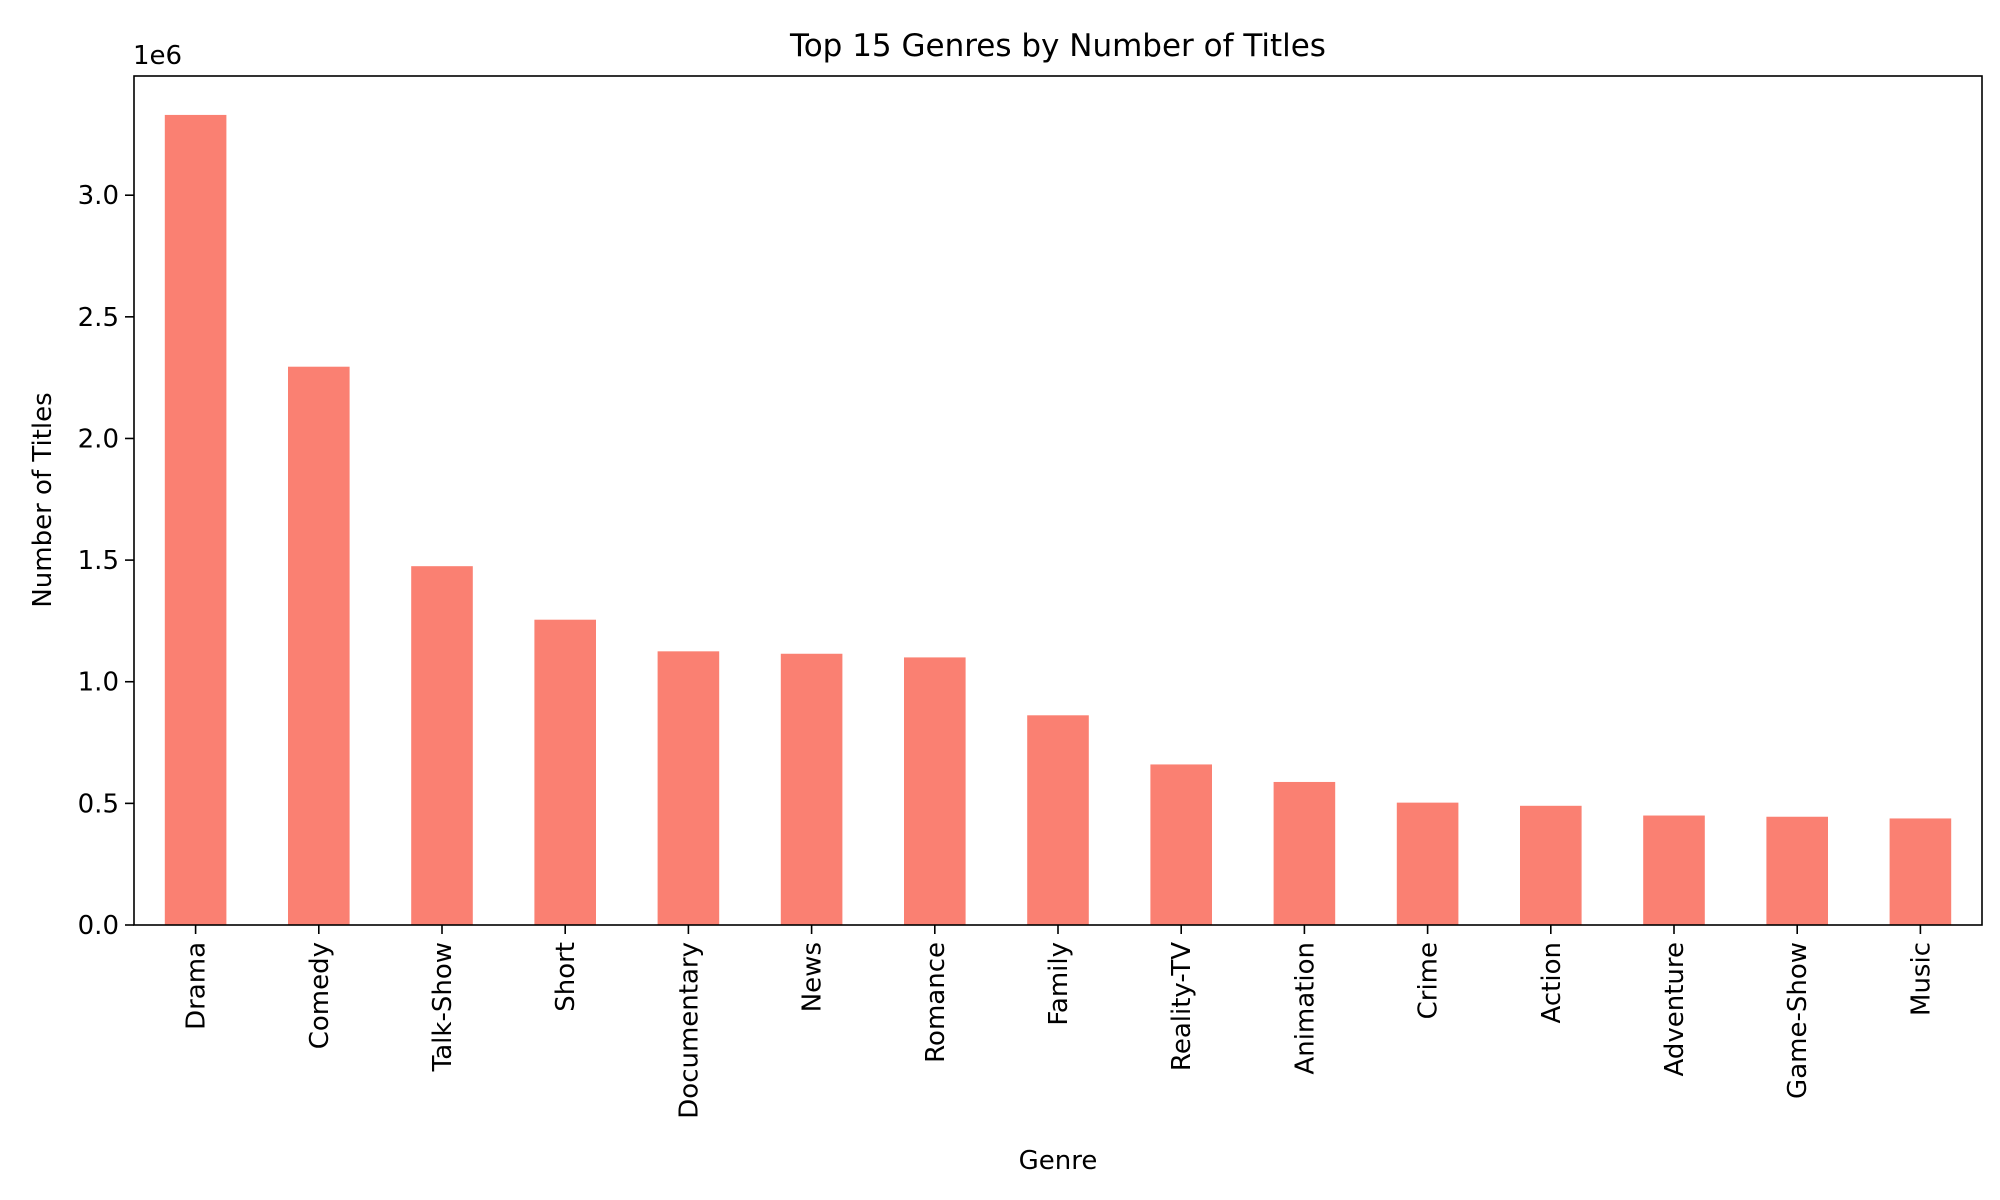 The image size is (2000, 1200). Describe the element at coordinates (1305, 1008) in the screenshot. I see `x-tick-label: Animation` at that location.